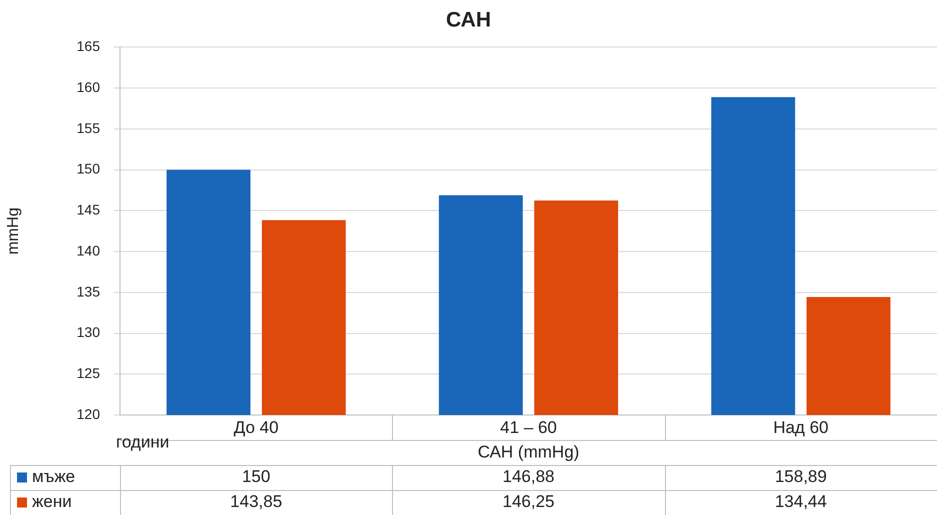 This screenshot has height=515, width=937. Describe the element at coordinates (54, 476) in the screenshot. I see `legend-label: мъже` at that location.